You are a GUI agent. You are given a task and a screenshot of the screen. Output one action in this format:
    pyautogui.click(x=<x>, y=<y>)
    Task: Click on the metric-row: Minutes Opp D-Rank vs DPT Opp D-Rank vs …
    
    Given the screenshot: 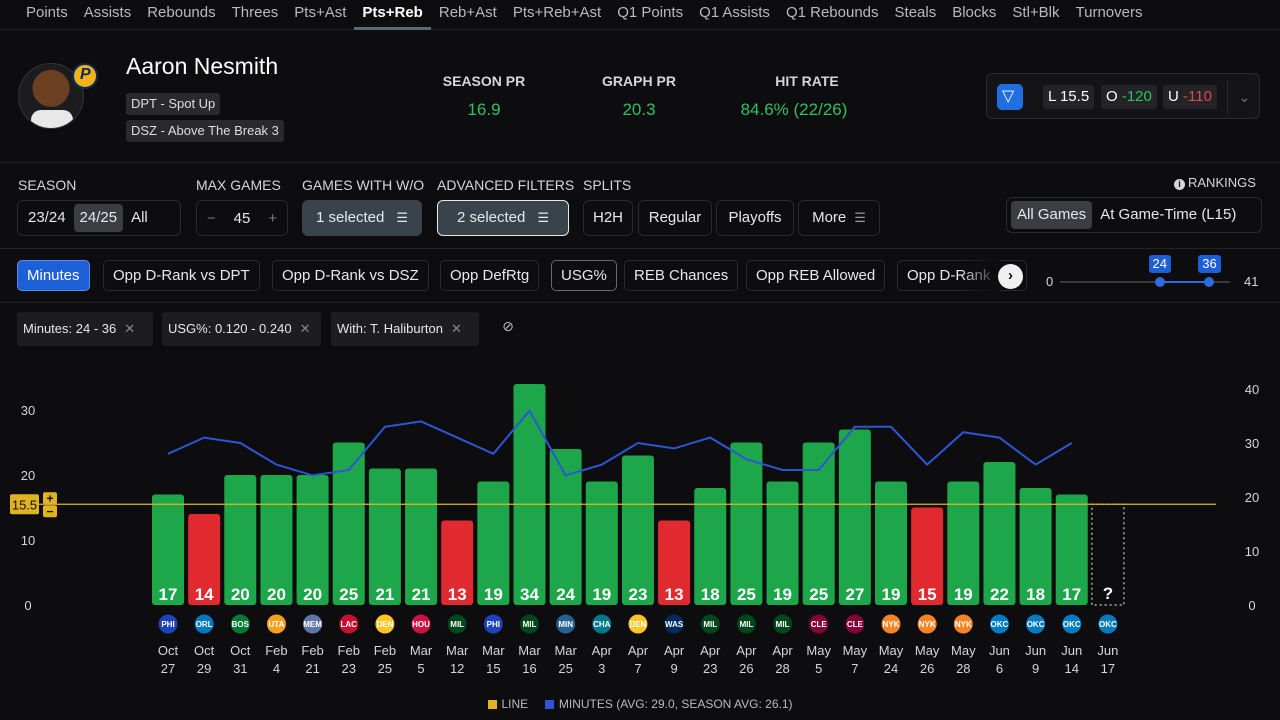 What is the action you would take?
    pyautogui.click(x=640, y=275)
    